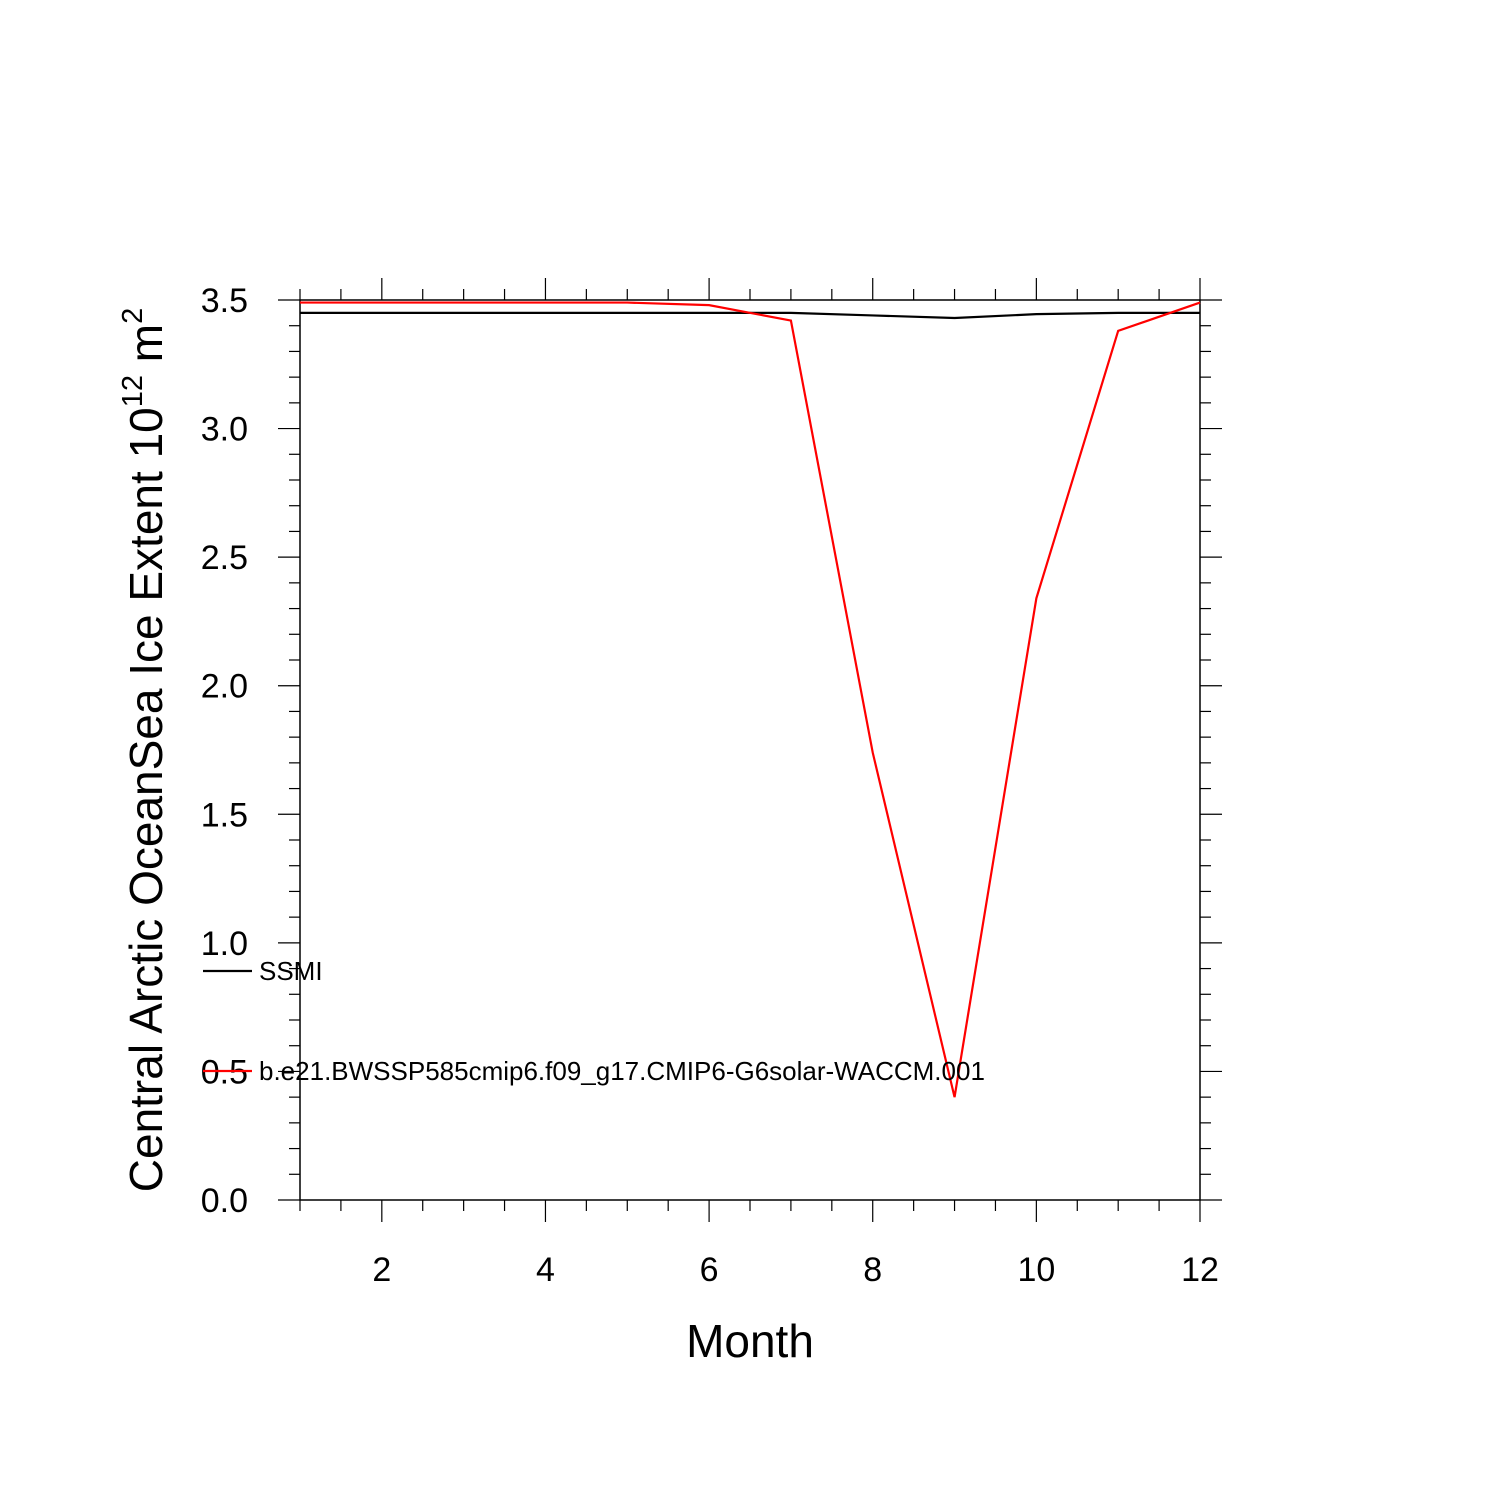 Image resolution: width=1500 pixels, height=1500 pixels. What do you see at coordinates (133, 391) in the screenshot?
I see `y-axis-title-sup-1: 12` at bounding box center [133, 391].